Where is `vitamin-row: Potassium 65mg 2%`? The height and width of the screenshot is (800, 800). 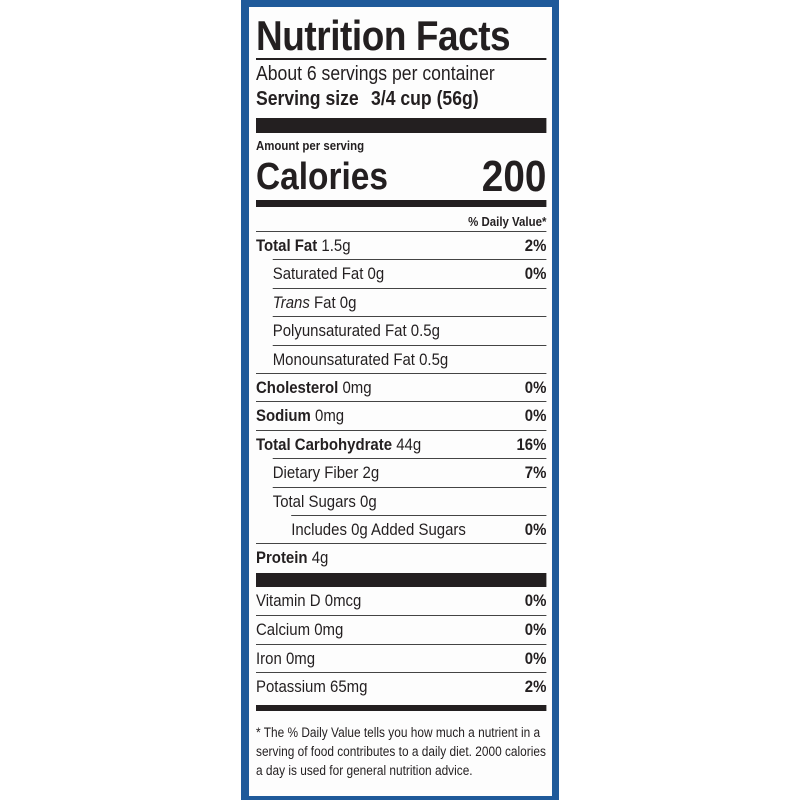 vitamin-row: Potassium 65mg 2% is located at coordinates (401, 686).